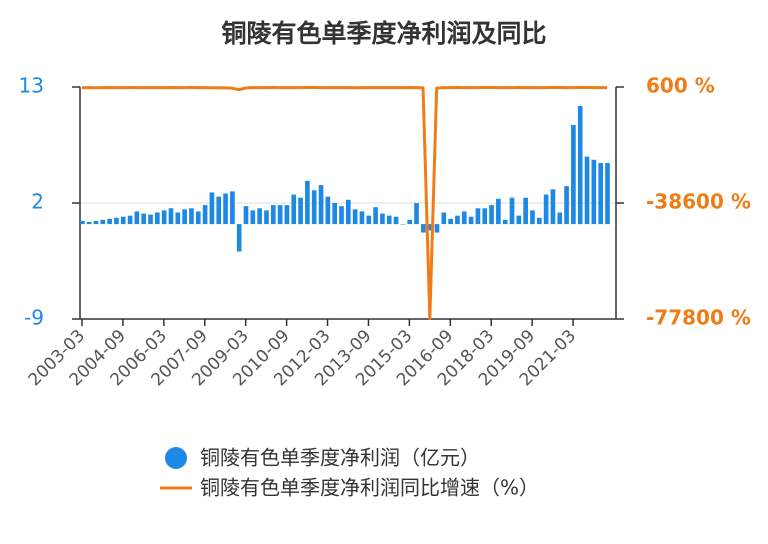  Describe the element at coordinates (698, 318) in the screenshot. I see `y2-tick-label: -77800 %` at that location.